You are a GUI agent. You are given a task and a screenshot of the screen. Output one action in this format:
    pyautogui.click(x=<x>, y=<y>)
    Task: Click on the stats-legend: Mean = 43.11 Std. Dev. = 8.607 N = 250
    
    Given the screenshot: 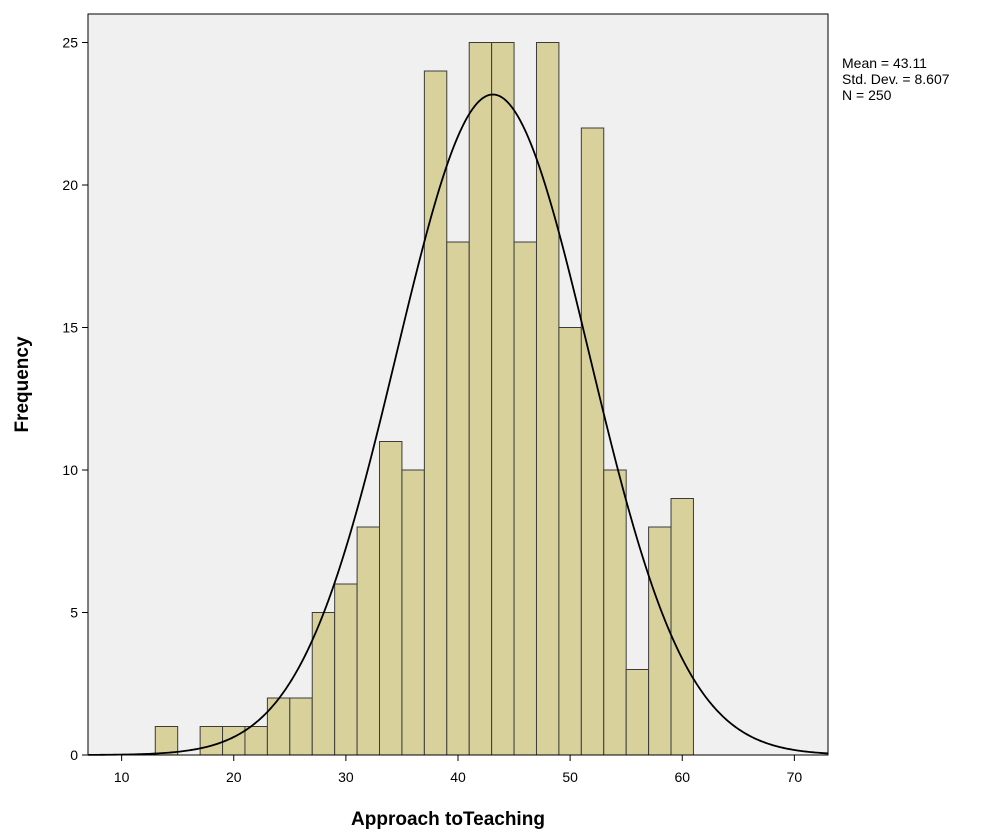 What is the action you would take?
    pyautogui.click(x=896, y=79)
    